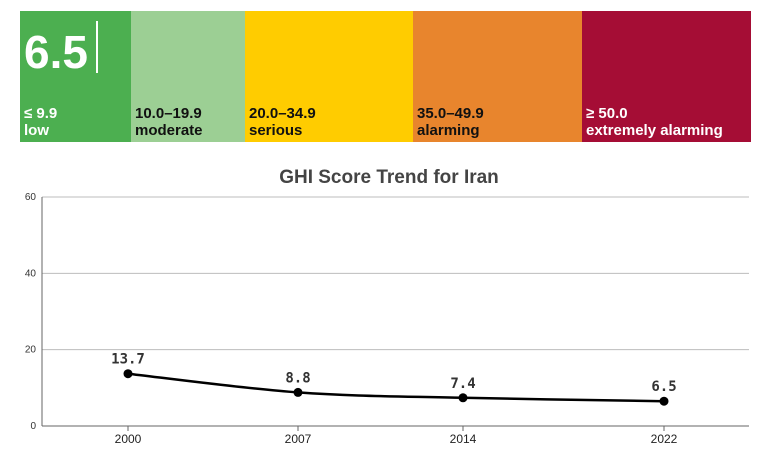 The height and width of the screenshot is (466, 777). What do you see at coordinates (36, 130) in the screenshot?
I see `band-level-low: low` at bounding box center [36, 130].